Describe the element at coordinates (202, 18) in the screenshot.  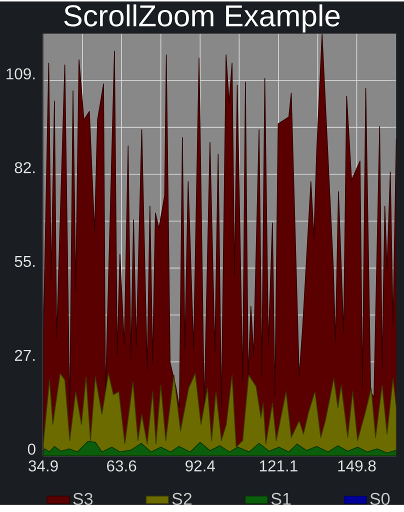
I see `chart-title: ScrollZoom Example` at that location.